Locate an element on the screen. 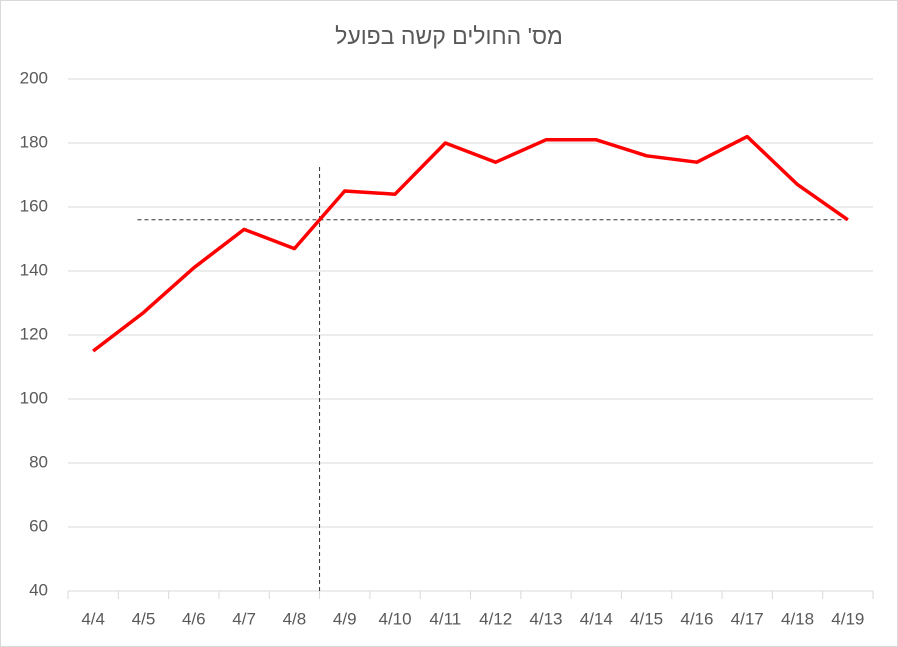 The image size is (898, 647). x-tick-label: 4/19 is located at coordinates (847, 618).